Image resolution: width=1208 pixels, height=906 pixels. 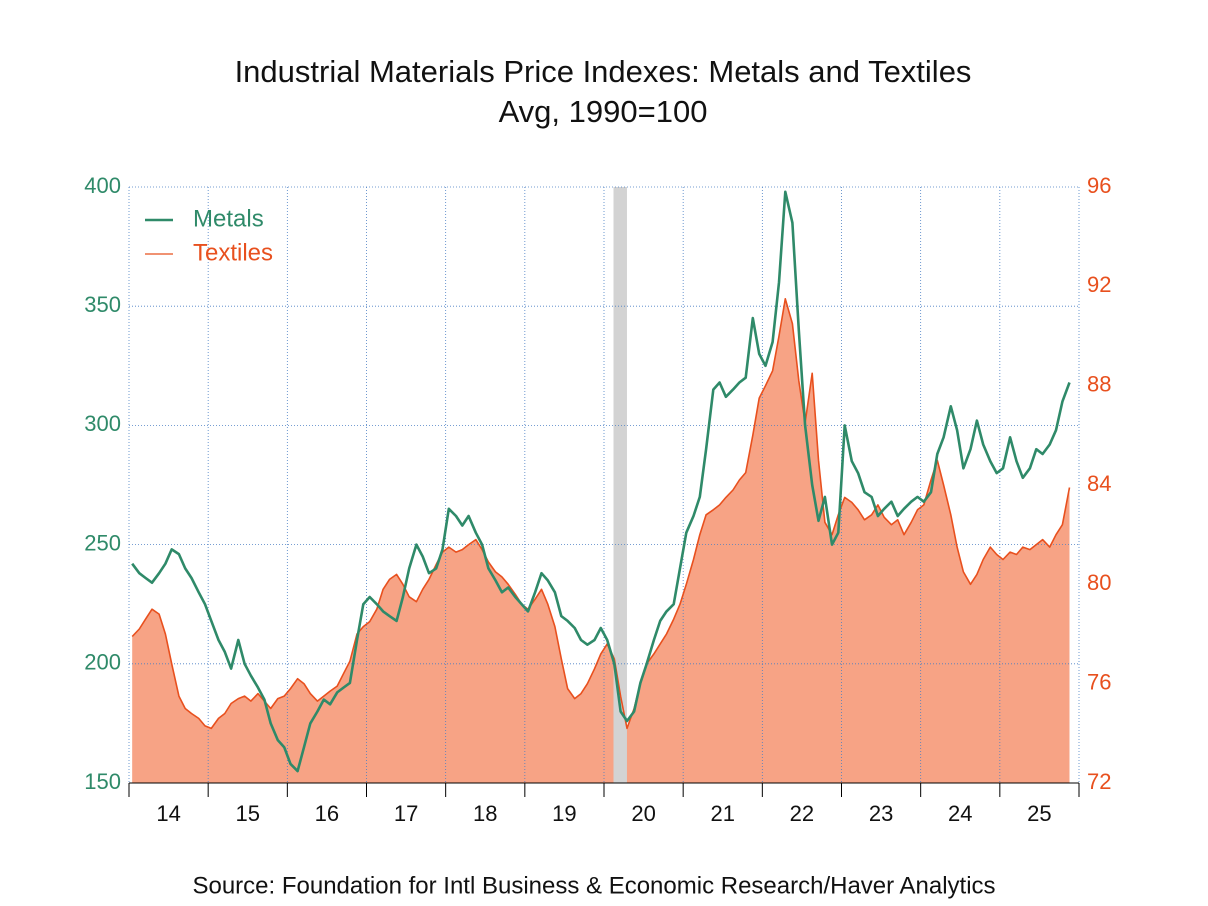 What do you see at coordinates (1099, 582) in the screenshot?
I see `y2-tick-label: 80` at bounding box center [1099, 582].